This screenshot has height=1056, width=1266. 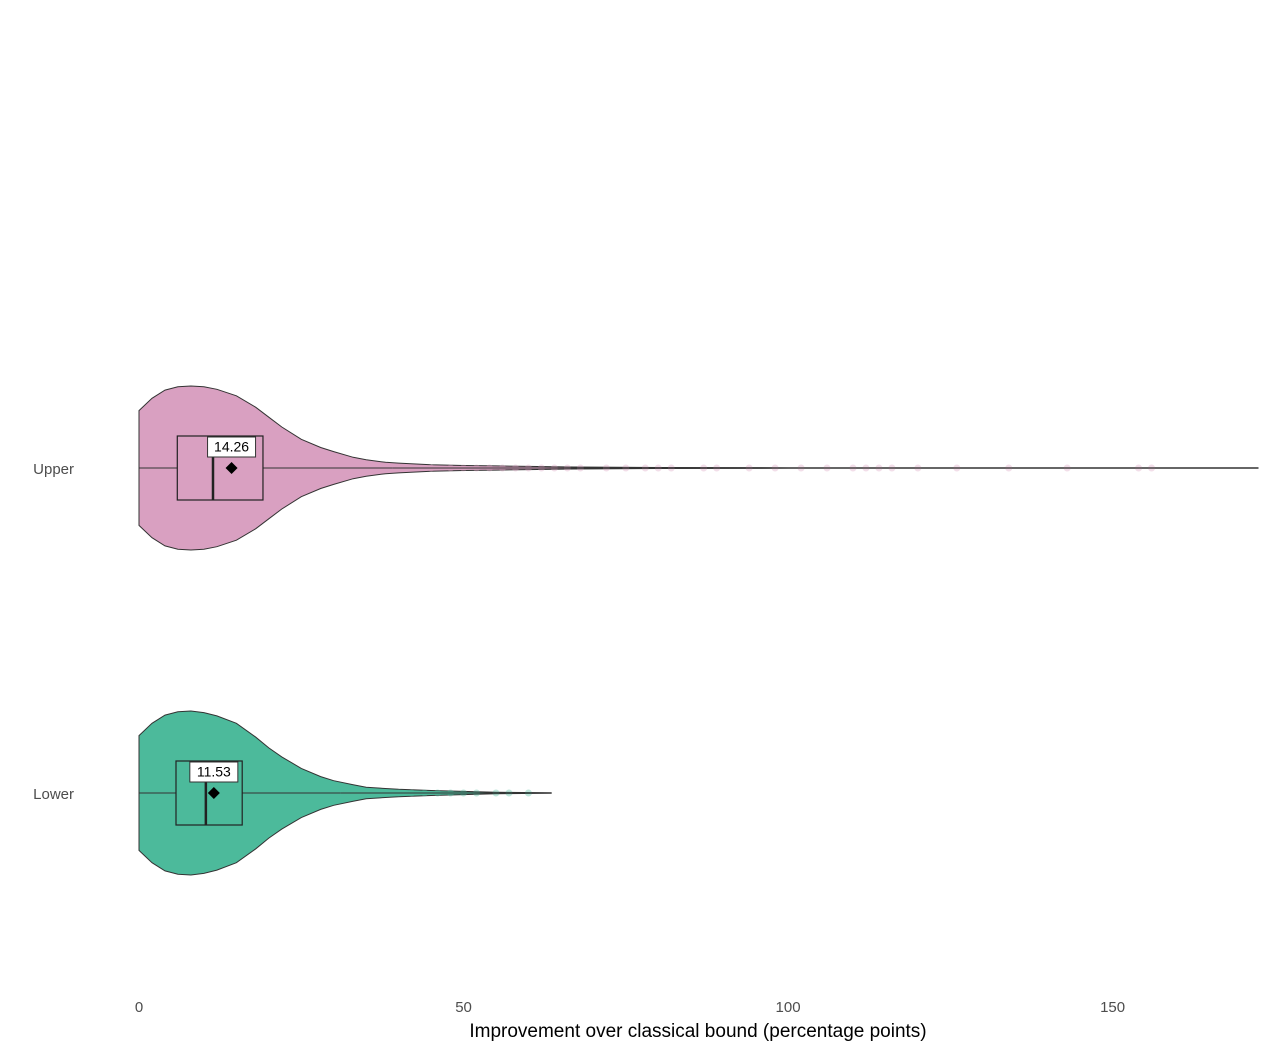 I want to click on x-tick-label: 150, so click(x=1112, y=1007).